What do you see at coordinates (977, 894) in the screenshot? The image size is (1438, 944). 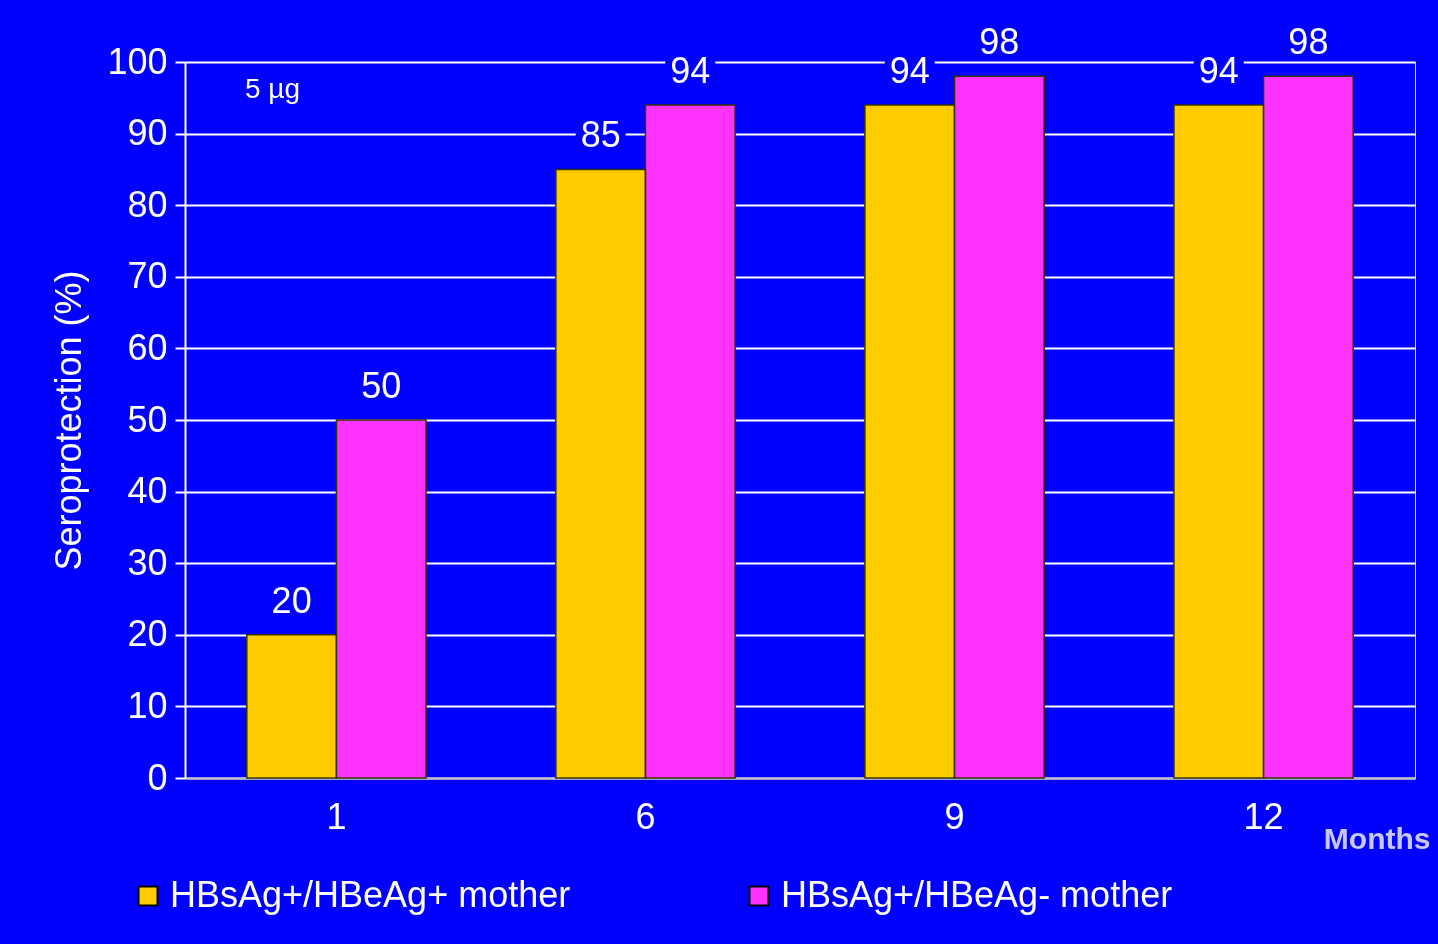 I see `legend-label: HBsAg+/HBeAg- mother` at bounding box center [977, 894].